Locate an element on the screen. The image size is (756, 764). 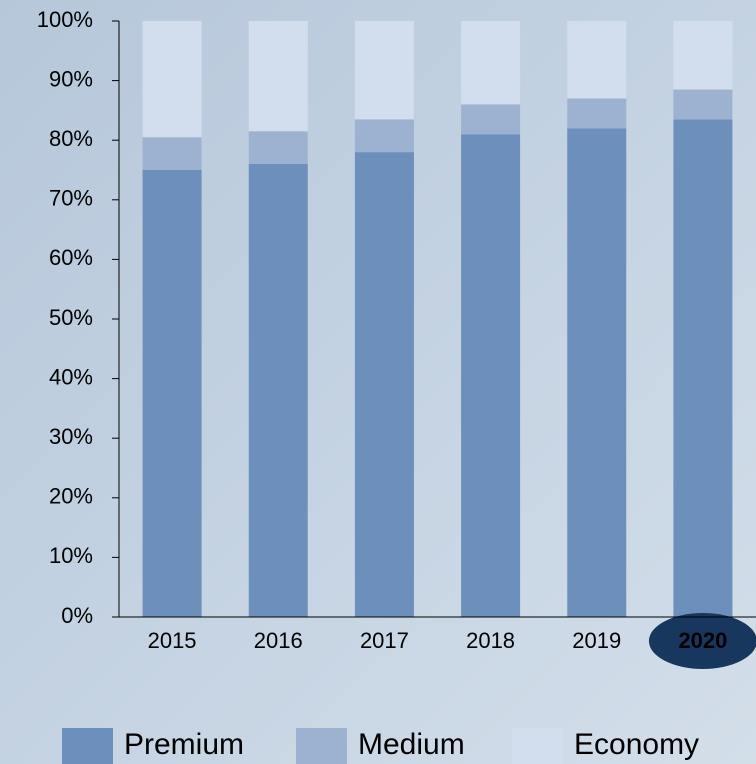
y-tick-label: 70% is located at coordinates (71, 198).